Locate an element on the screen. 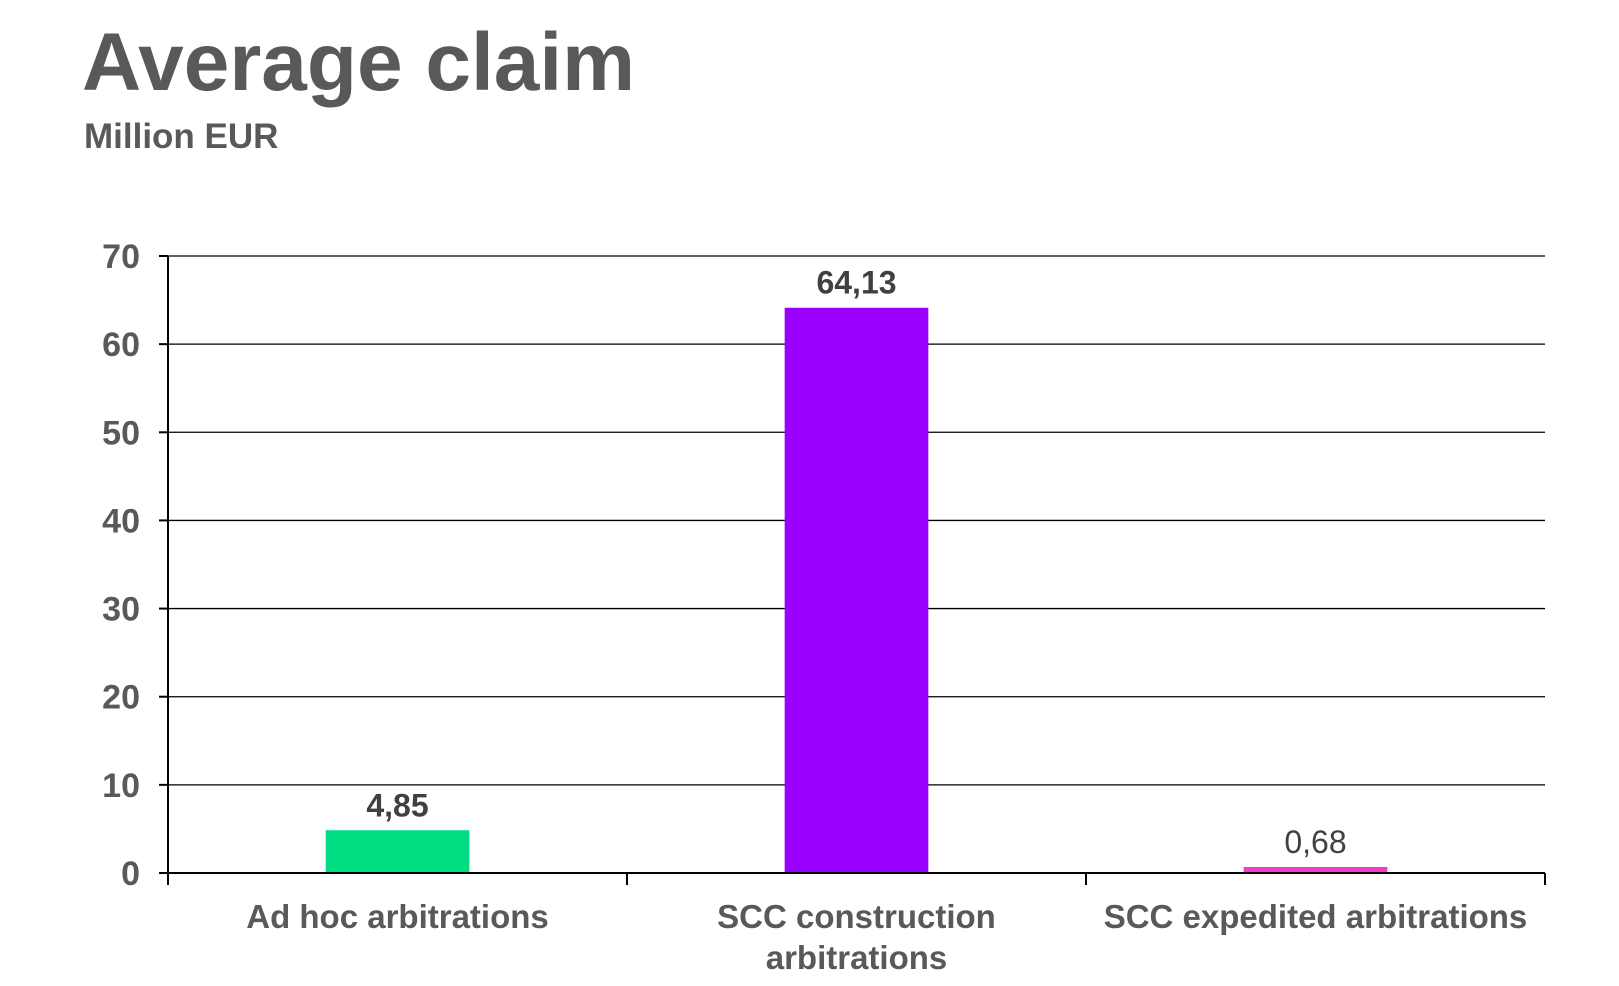 This screenshot has width=1619, height=986. x-tick-label: arbitrations is located at coordinates (857, 957).